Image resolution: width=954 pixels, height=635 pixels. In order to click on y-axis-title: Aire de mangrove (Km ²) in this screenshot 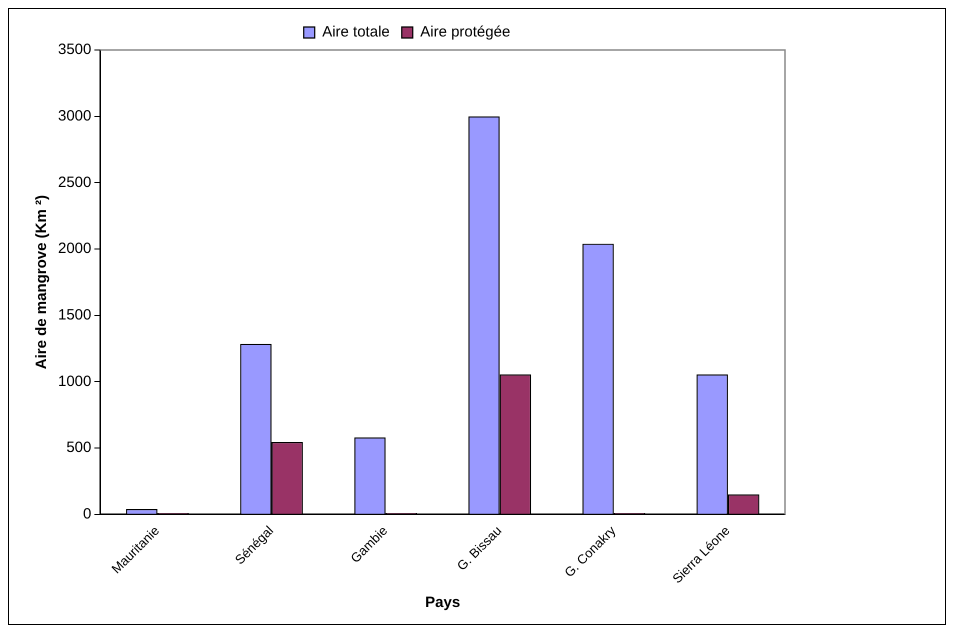, I will do `click(41, 282)`.